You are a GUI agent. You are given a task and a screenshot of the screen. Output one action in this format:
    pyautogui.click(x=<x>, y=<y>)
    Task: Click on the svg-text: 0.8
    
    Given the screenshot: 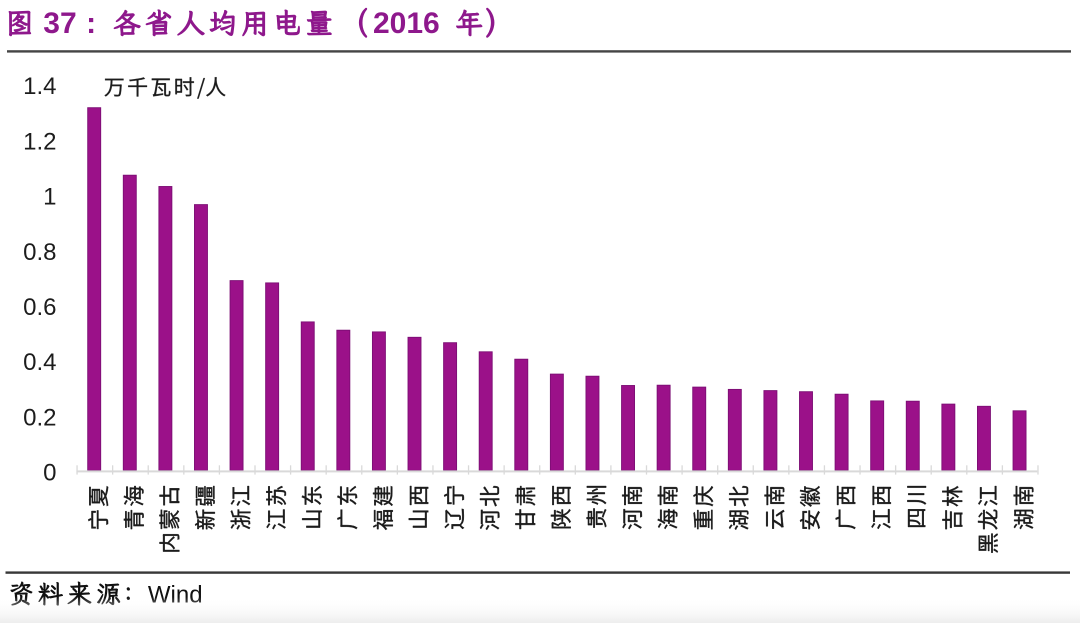 What is the action you would take?
    pyautogui.click(x=39, y=252)
    